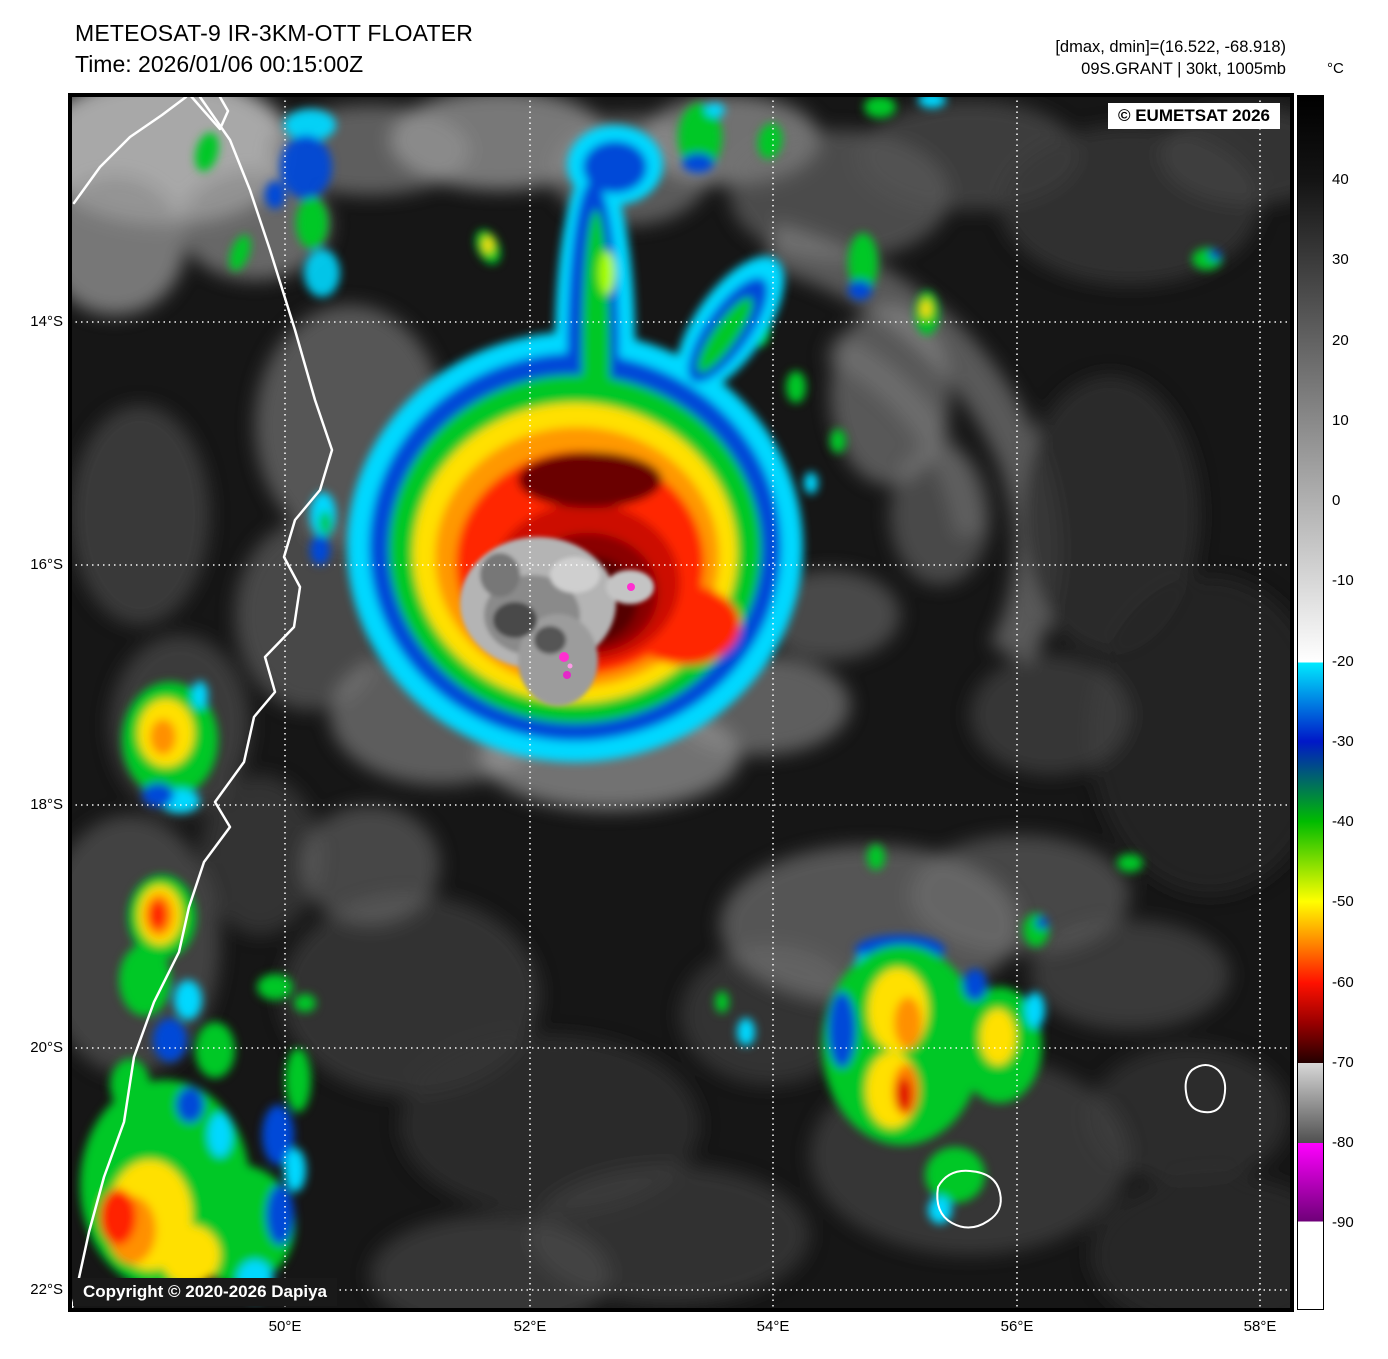 The width and height of the screenshot is (1388, 1359). Describe the element at coordinates (1343, 1062) in the screenshot. I see `colorbar-tick: -70` at that location.